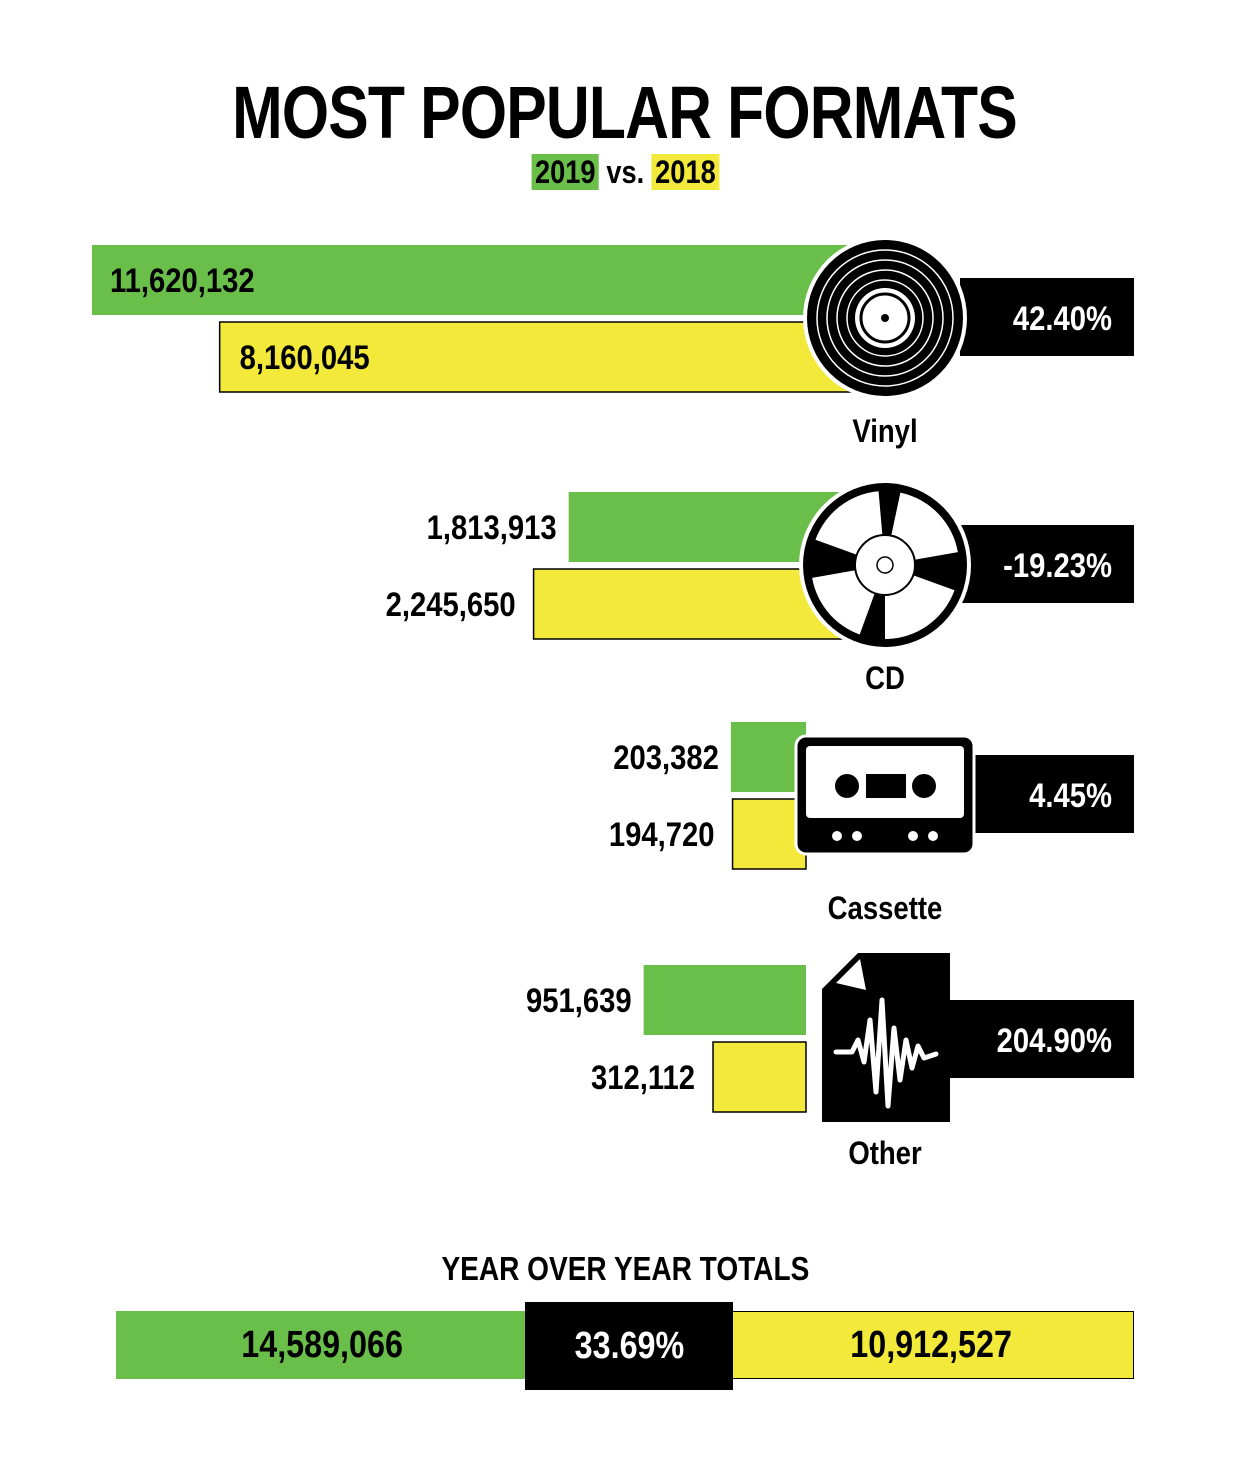 Image resolution: width=1250 pixels, height=1465 pixels. I want to click on total-2019-bar: 14,589,066, so click(322, 1345).